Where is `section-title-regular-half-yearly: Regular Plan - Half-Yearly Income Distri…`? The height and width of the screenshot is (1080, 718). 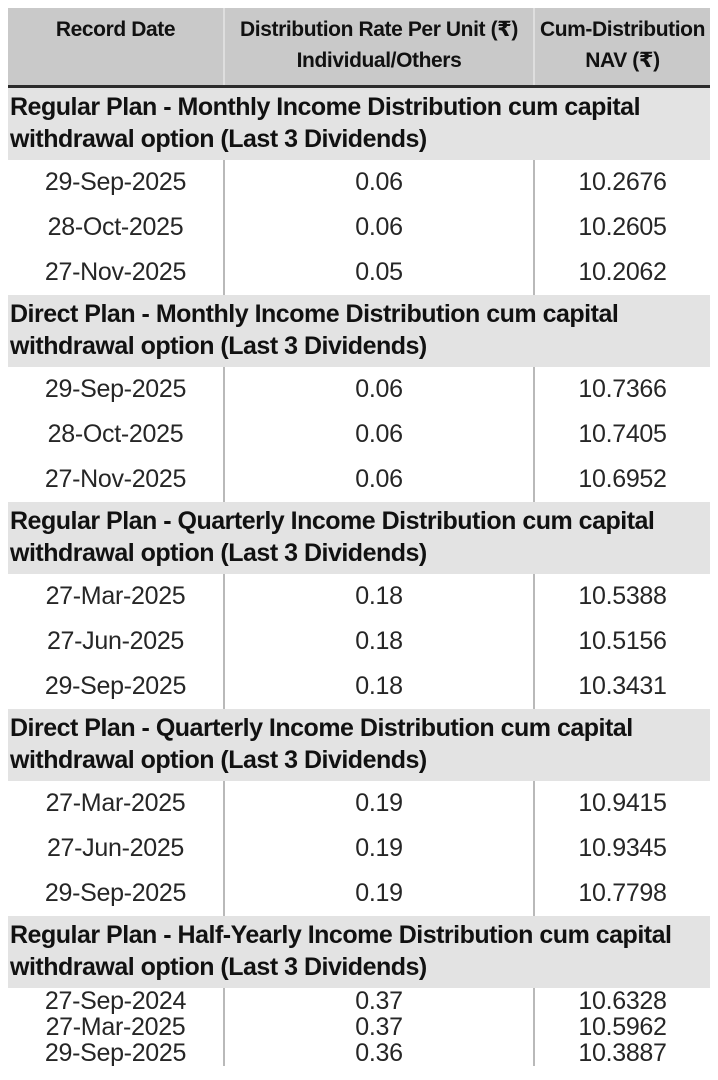
section-title-regular-half-yearly: Regular Plan - Half-Yearly Income Distri… is located at coordinates (359, 952).